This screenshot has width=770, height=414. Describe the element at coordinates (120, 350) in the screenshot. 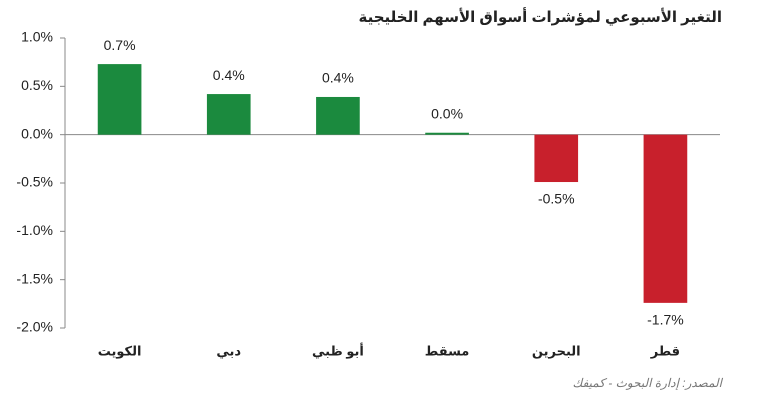

I see `x-tick-label: الكويت` at that location.